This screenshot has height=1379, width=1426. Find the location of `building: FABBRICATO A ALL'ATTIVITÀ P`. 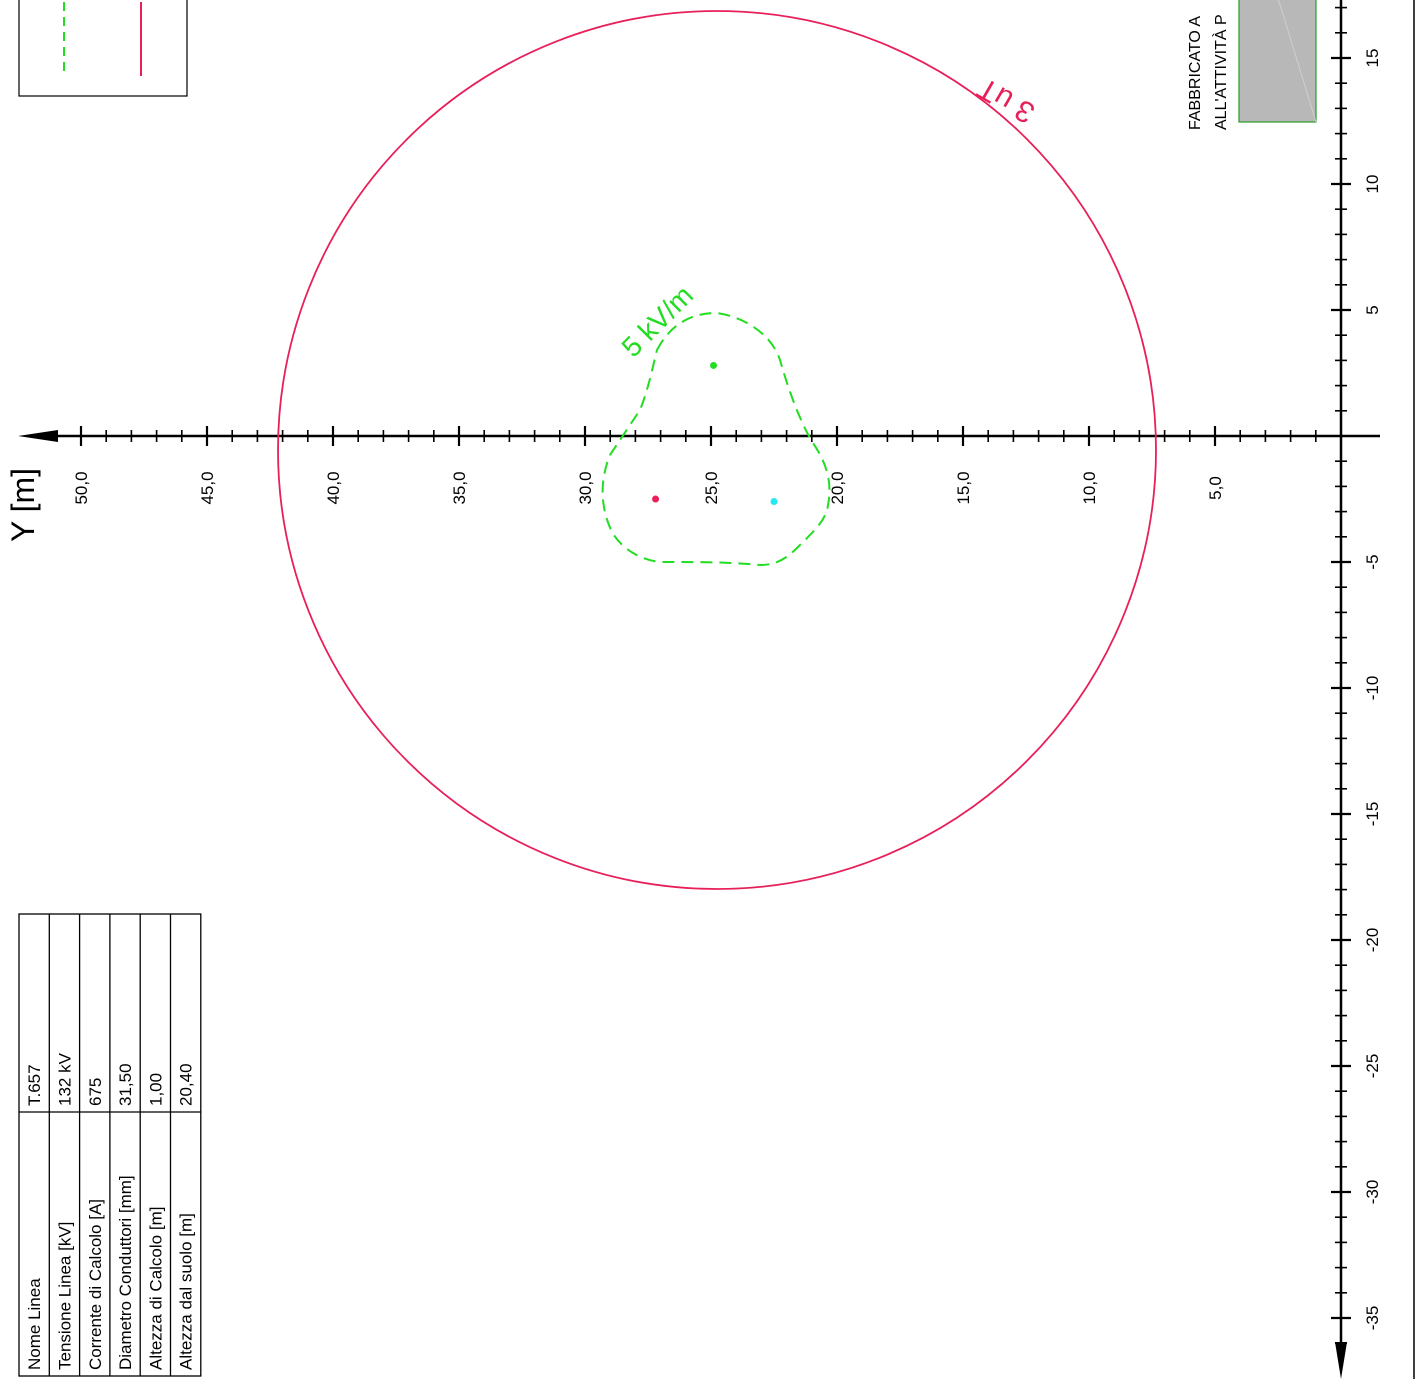

building: FABBRICATO A ALL'ATTIVITÀ P is located at coordinates (1252, 65).